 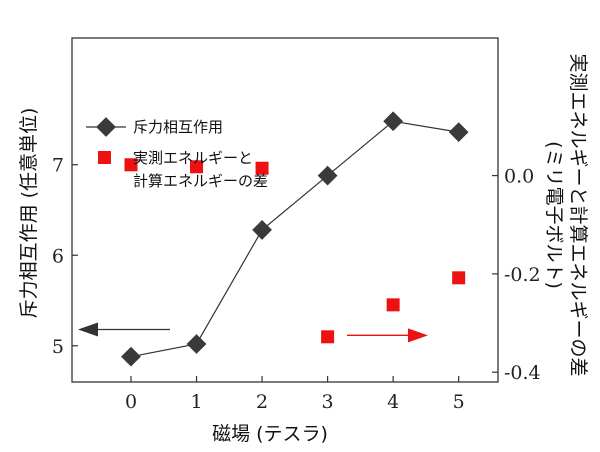 What do you see at coordinates (328, 402) in the screenshot?
I see `x-tick-label: 3` at bounding box center [328, 402].